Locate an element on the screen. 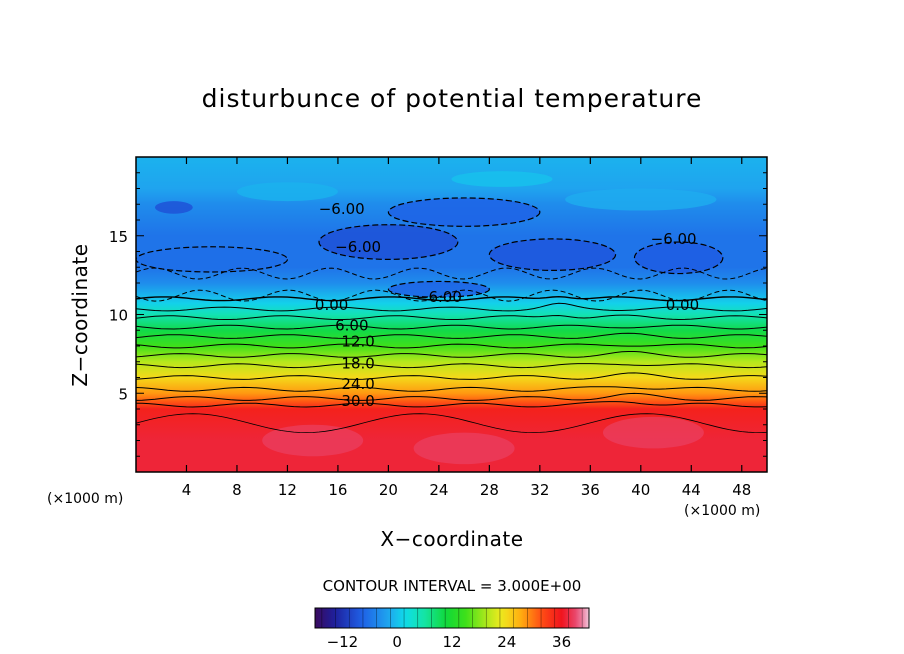 The width and height of the screenshot is (904, 654). y-tick-label: 5 is located at coordinates (123, 394).